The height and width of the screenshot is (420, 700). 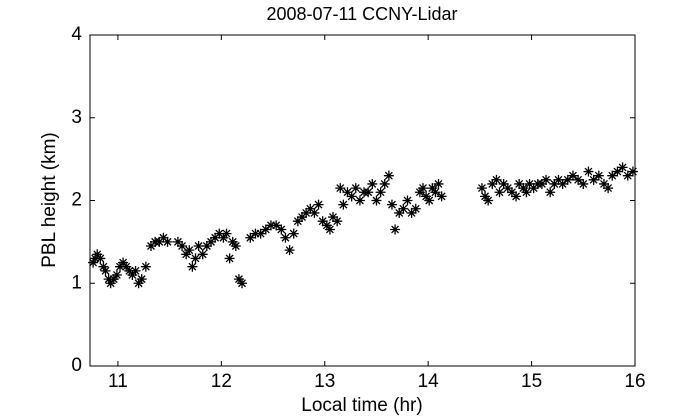 What do you see at coordinates (49, 200) in the screenshot?
I see `y-axis-label: PBL height (km)` at bounding box center [49, 200].